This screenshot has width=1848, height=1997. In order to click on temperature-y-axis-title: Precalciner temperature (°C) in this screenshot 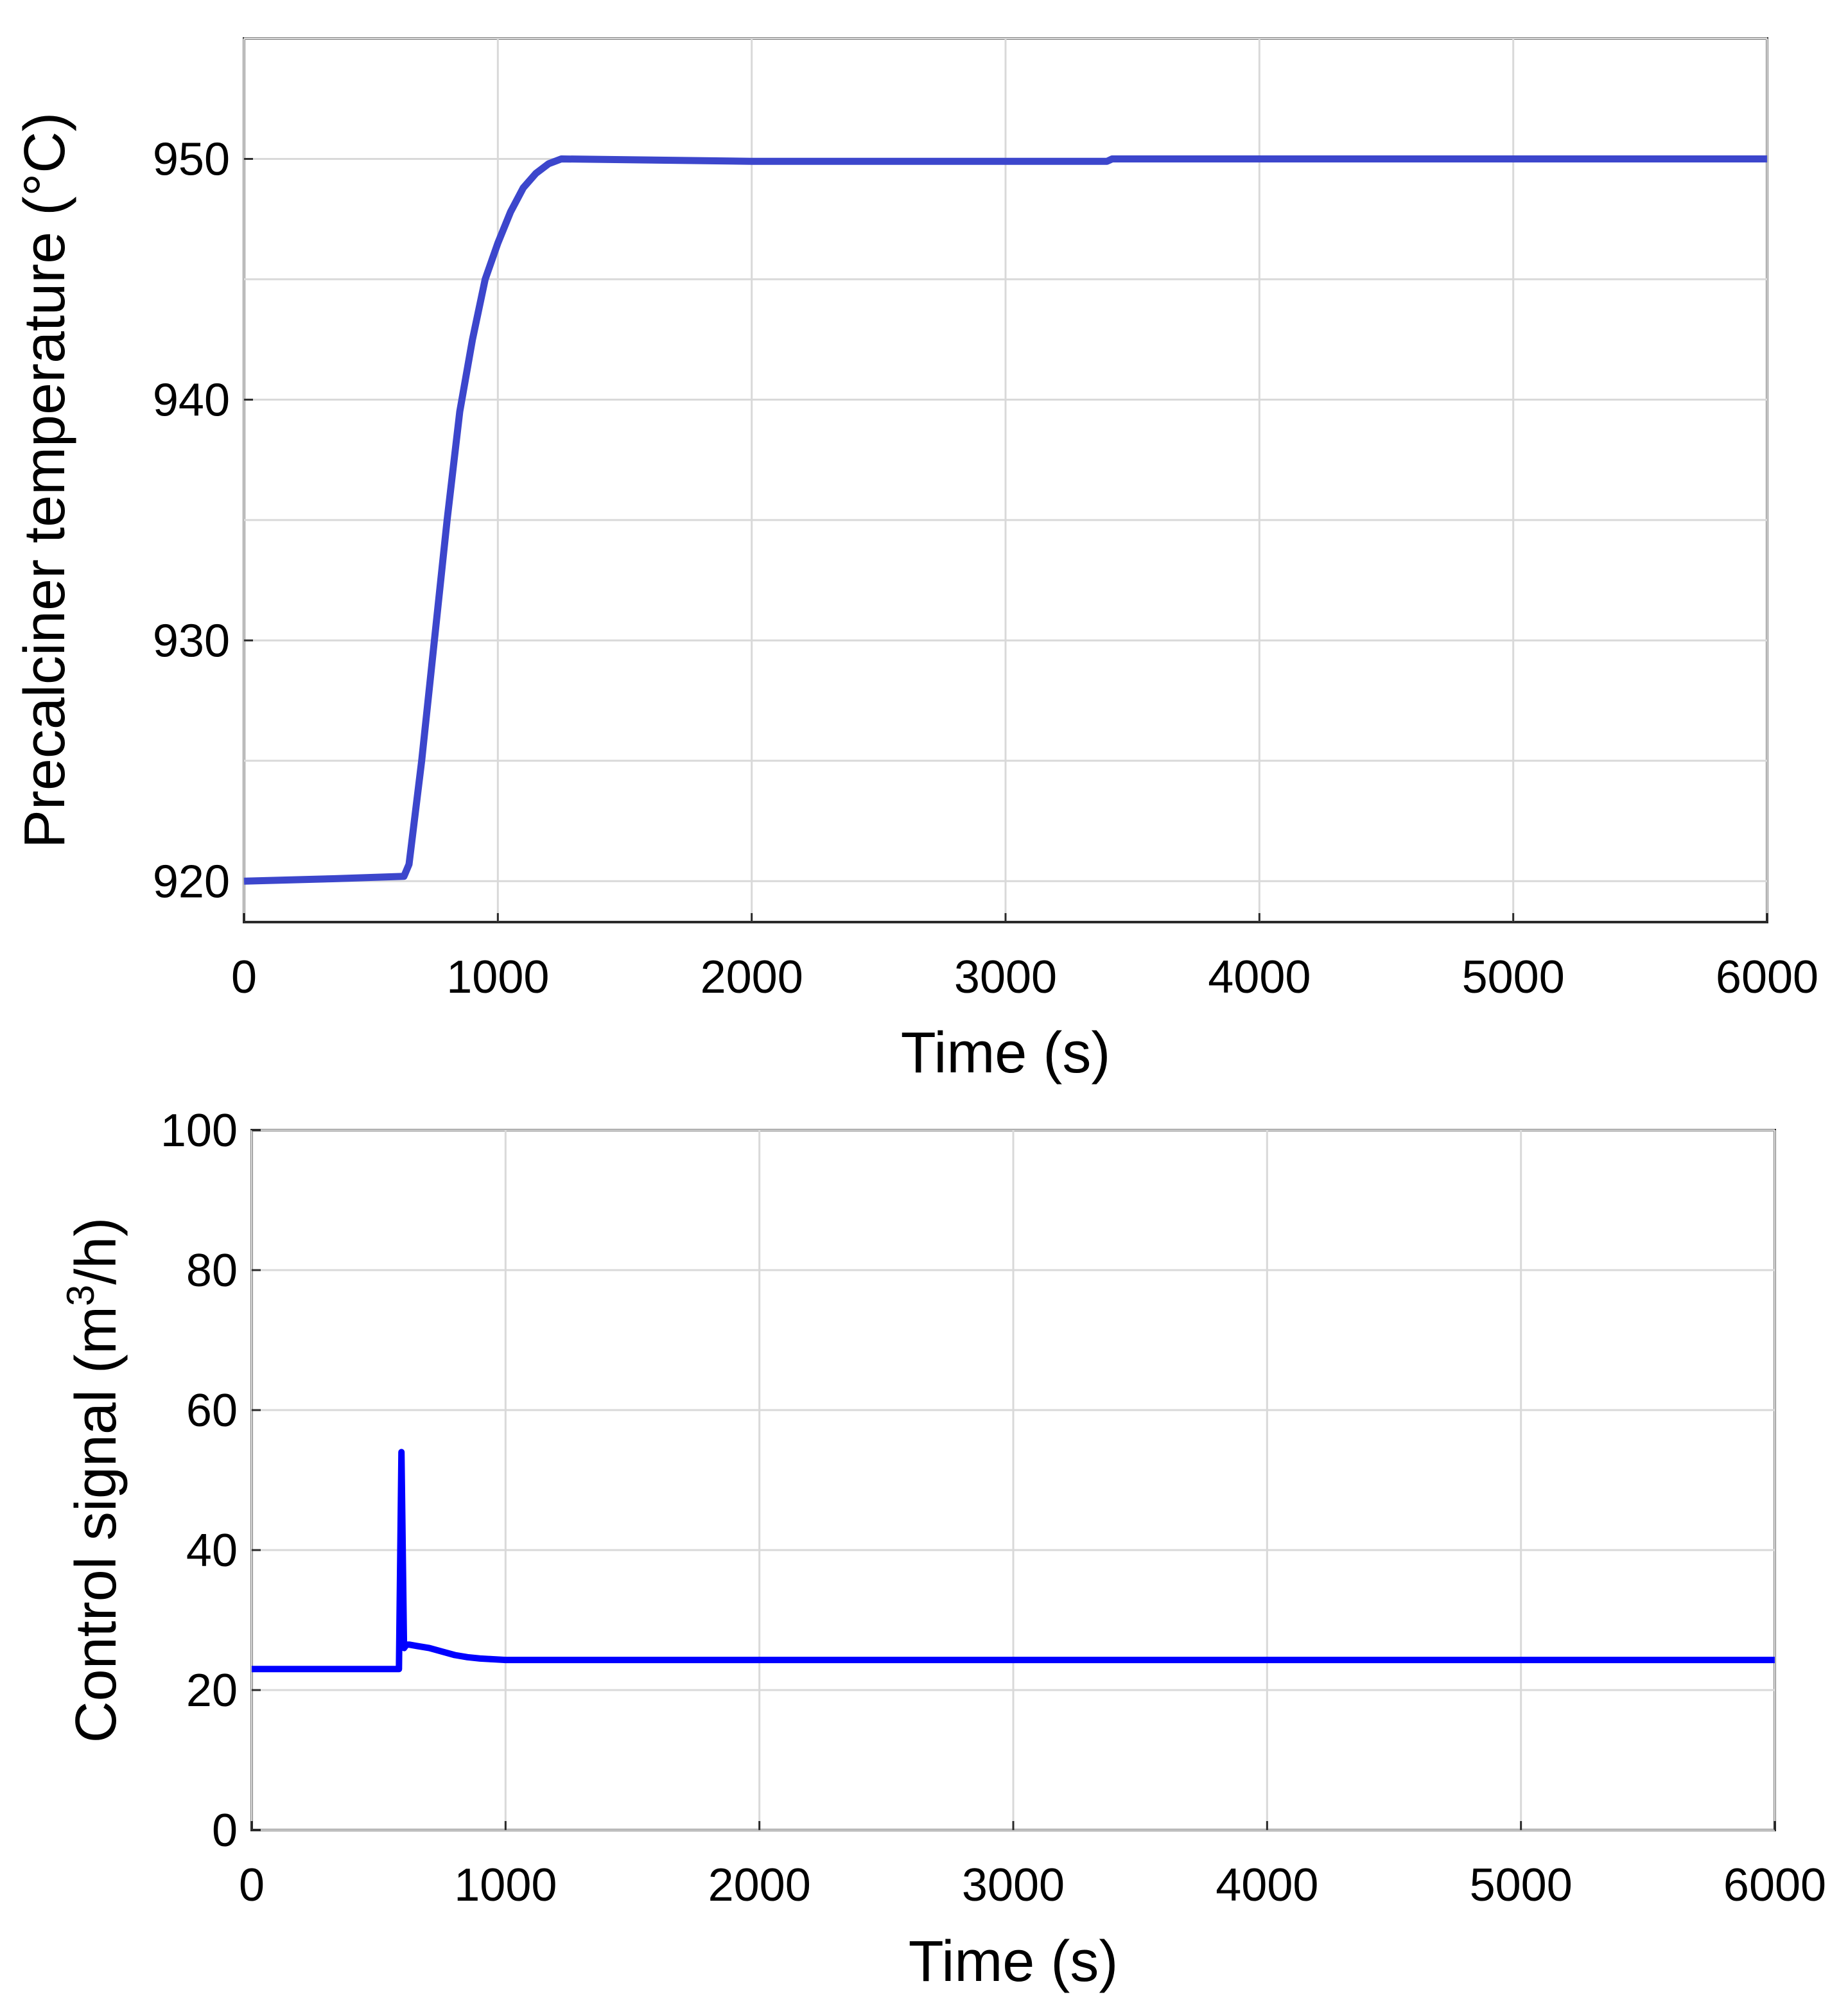, I will do `click(45, 480)`.